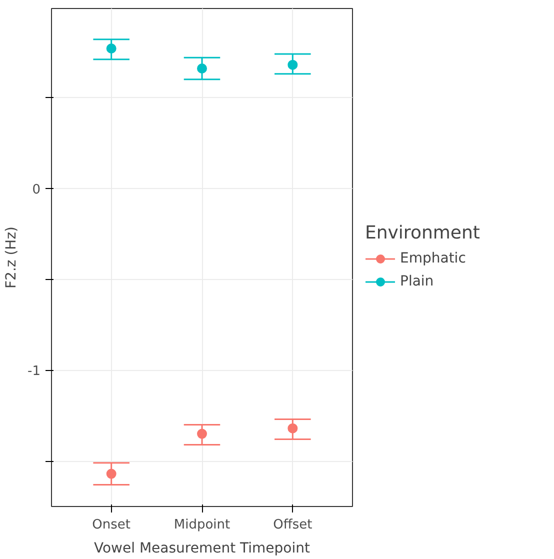 The height and width of the screenshot is (559, 554). Describe the element at coordinates (12, 257) in the screenshot. I see `y-axis-title: F2.z (Hz)` at that location.